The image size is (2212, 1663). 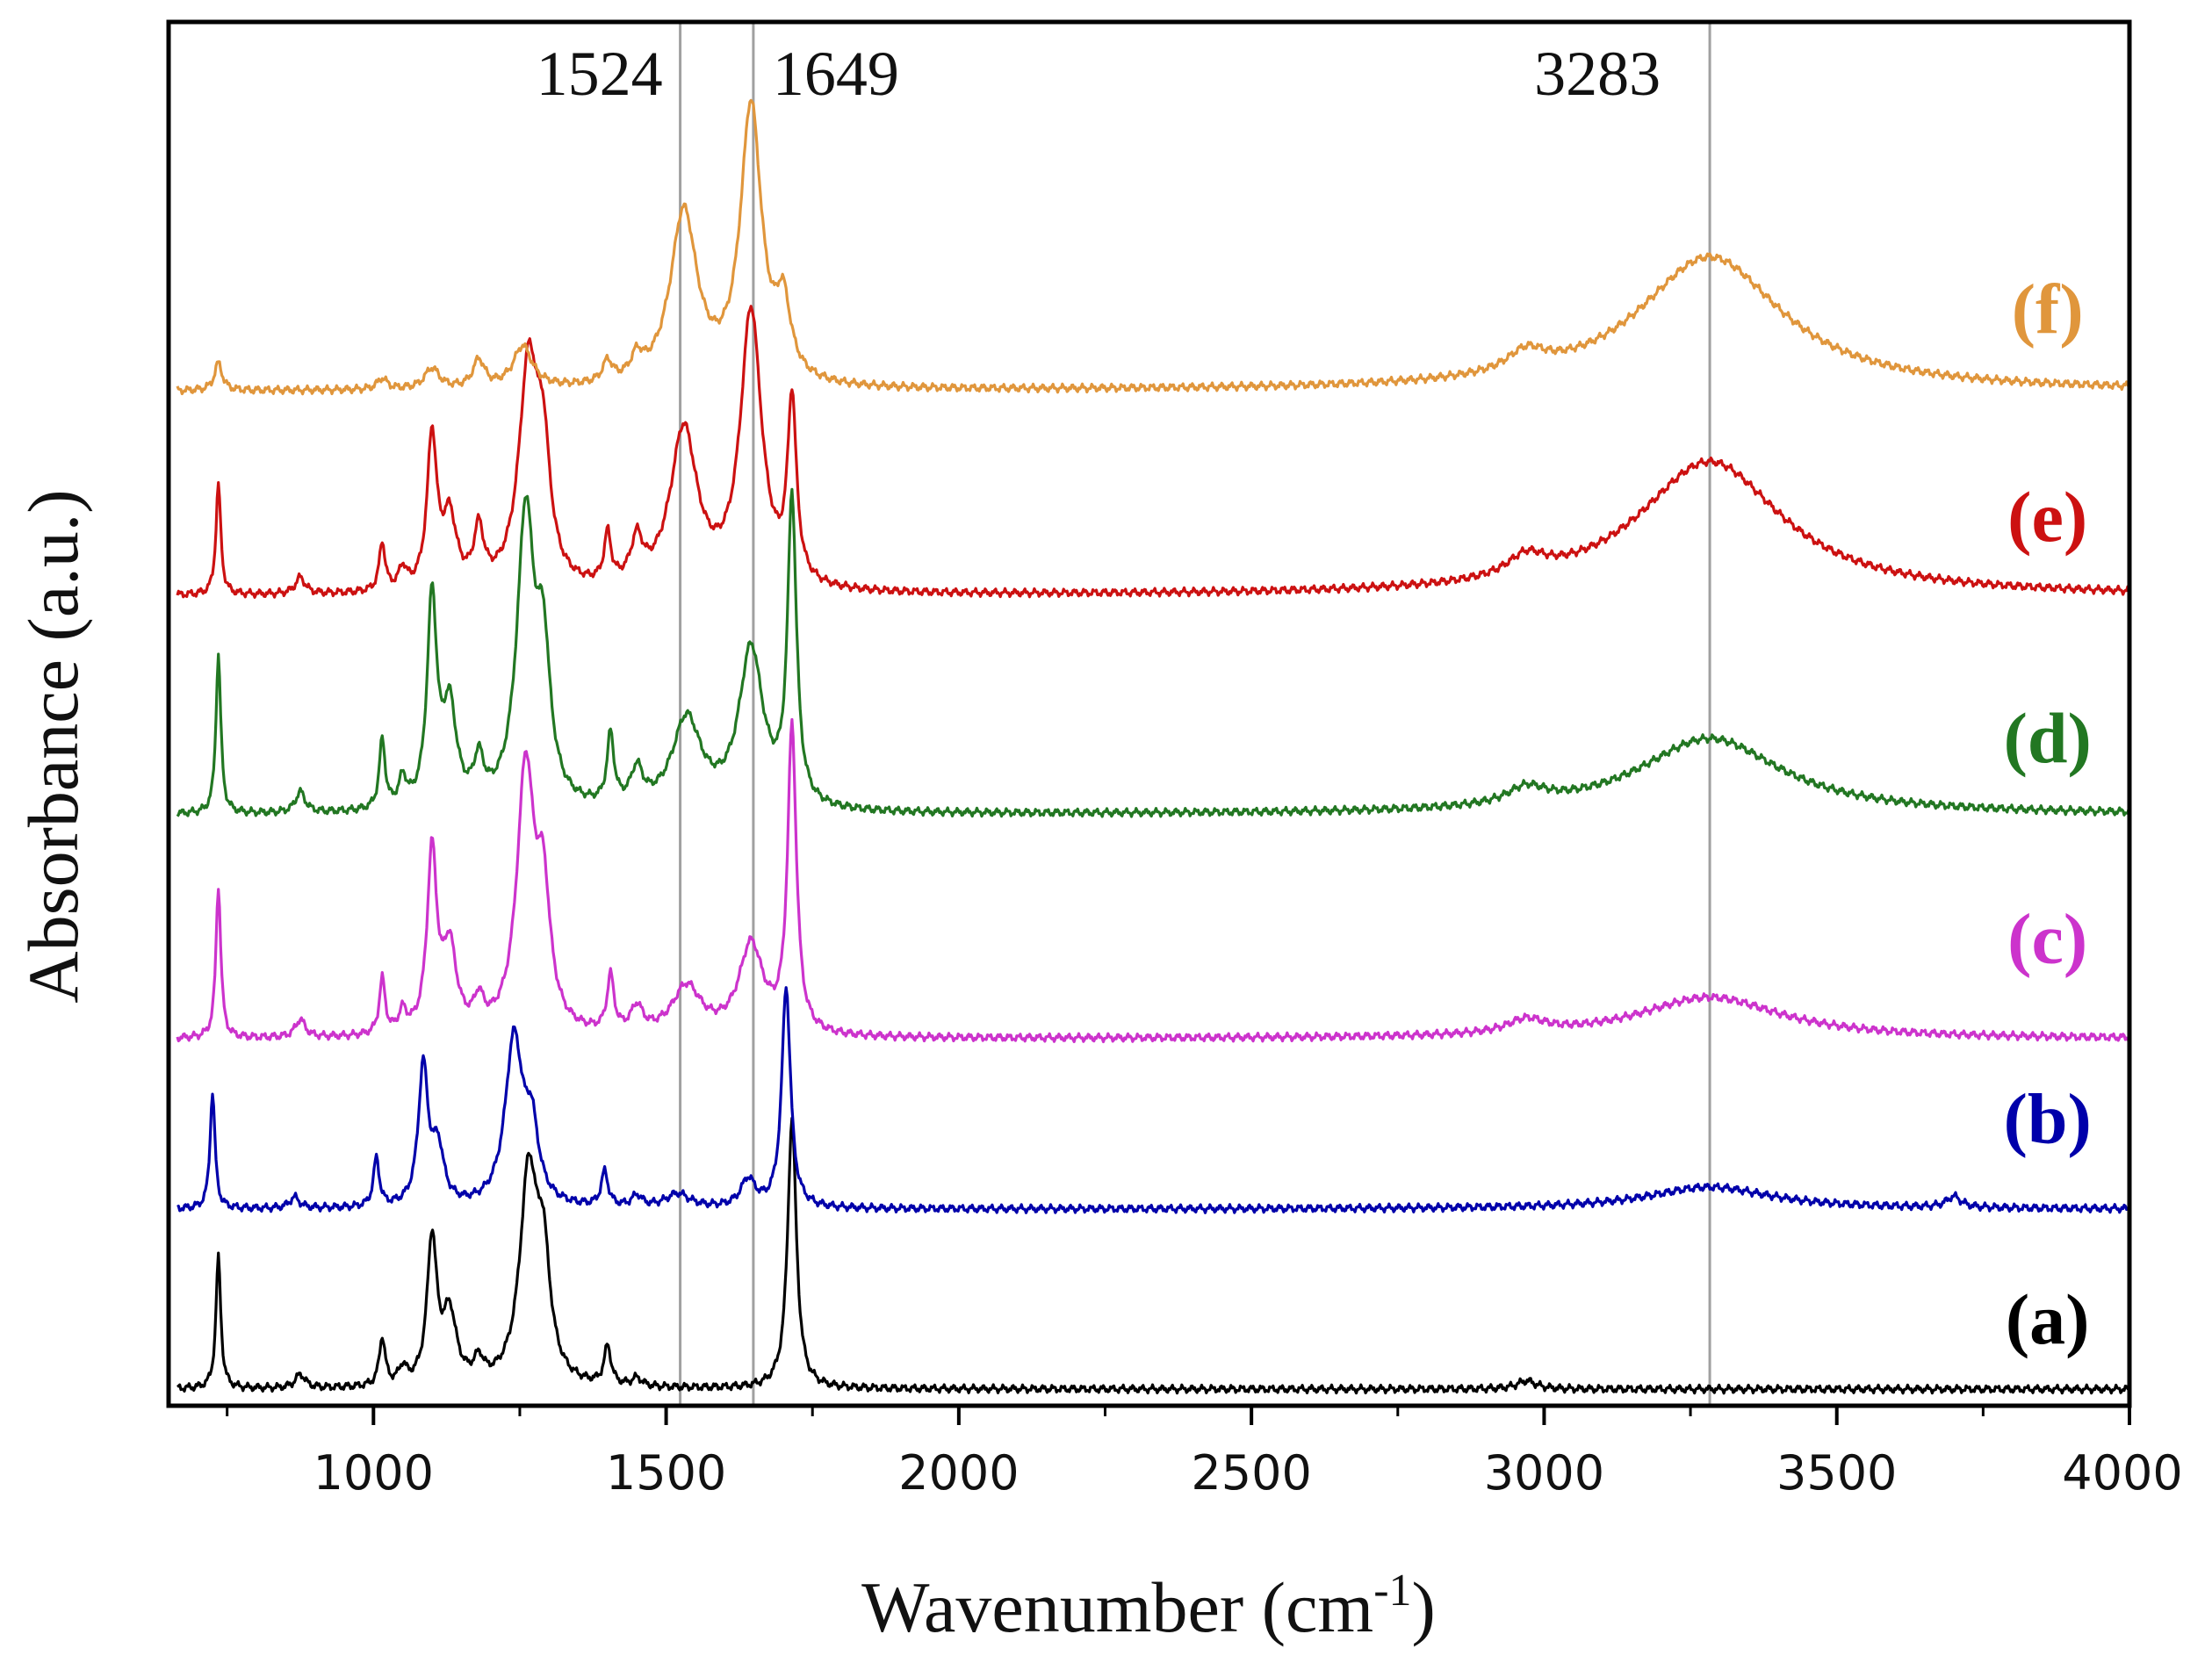 I want to click on x-tick-label-1500: 1500, so click(x=666, y=1473).